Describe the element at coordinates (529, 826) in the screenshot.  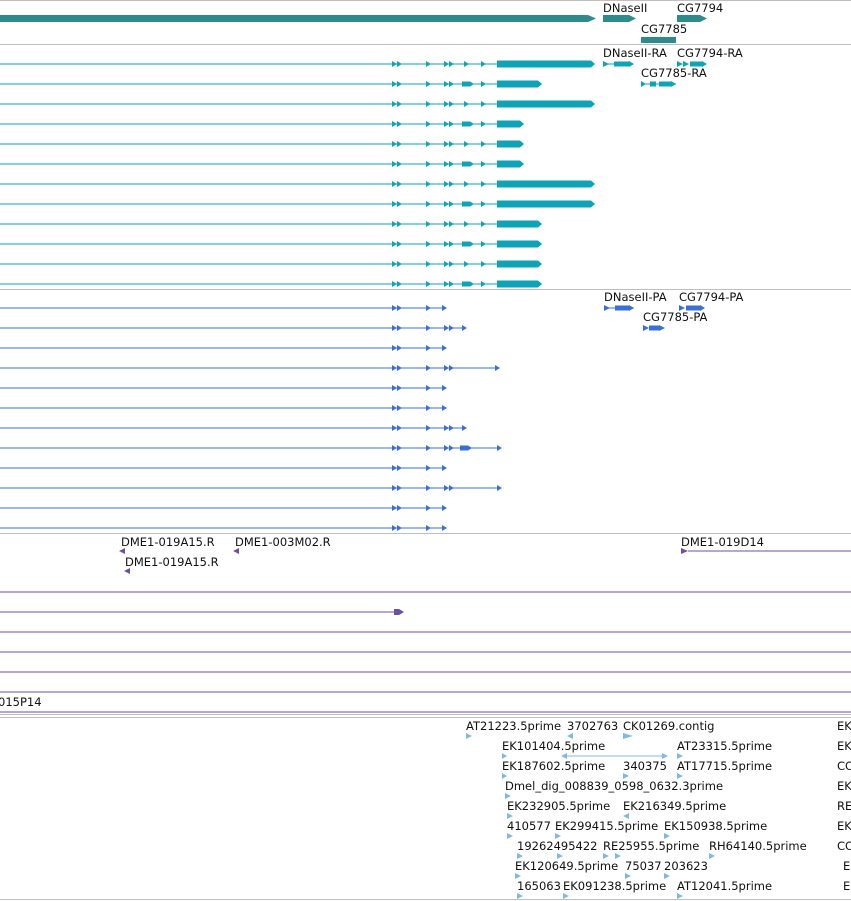
I see `est-label: 410577` at that location.